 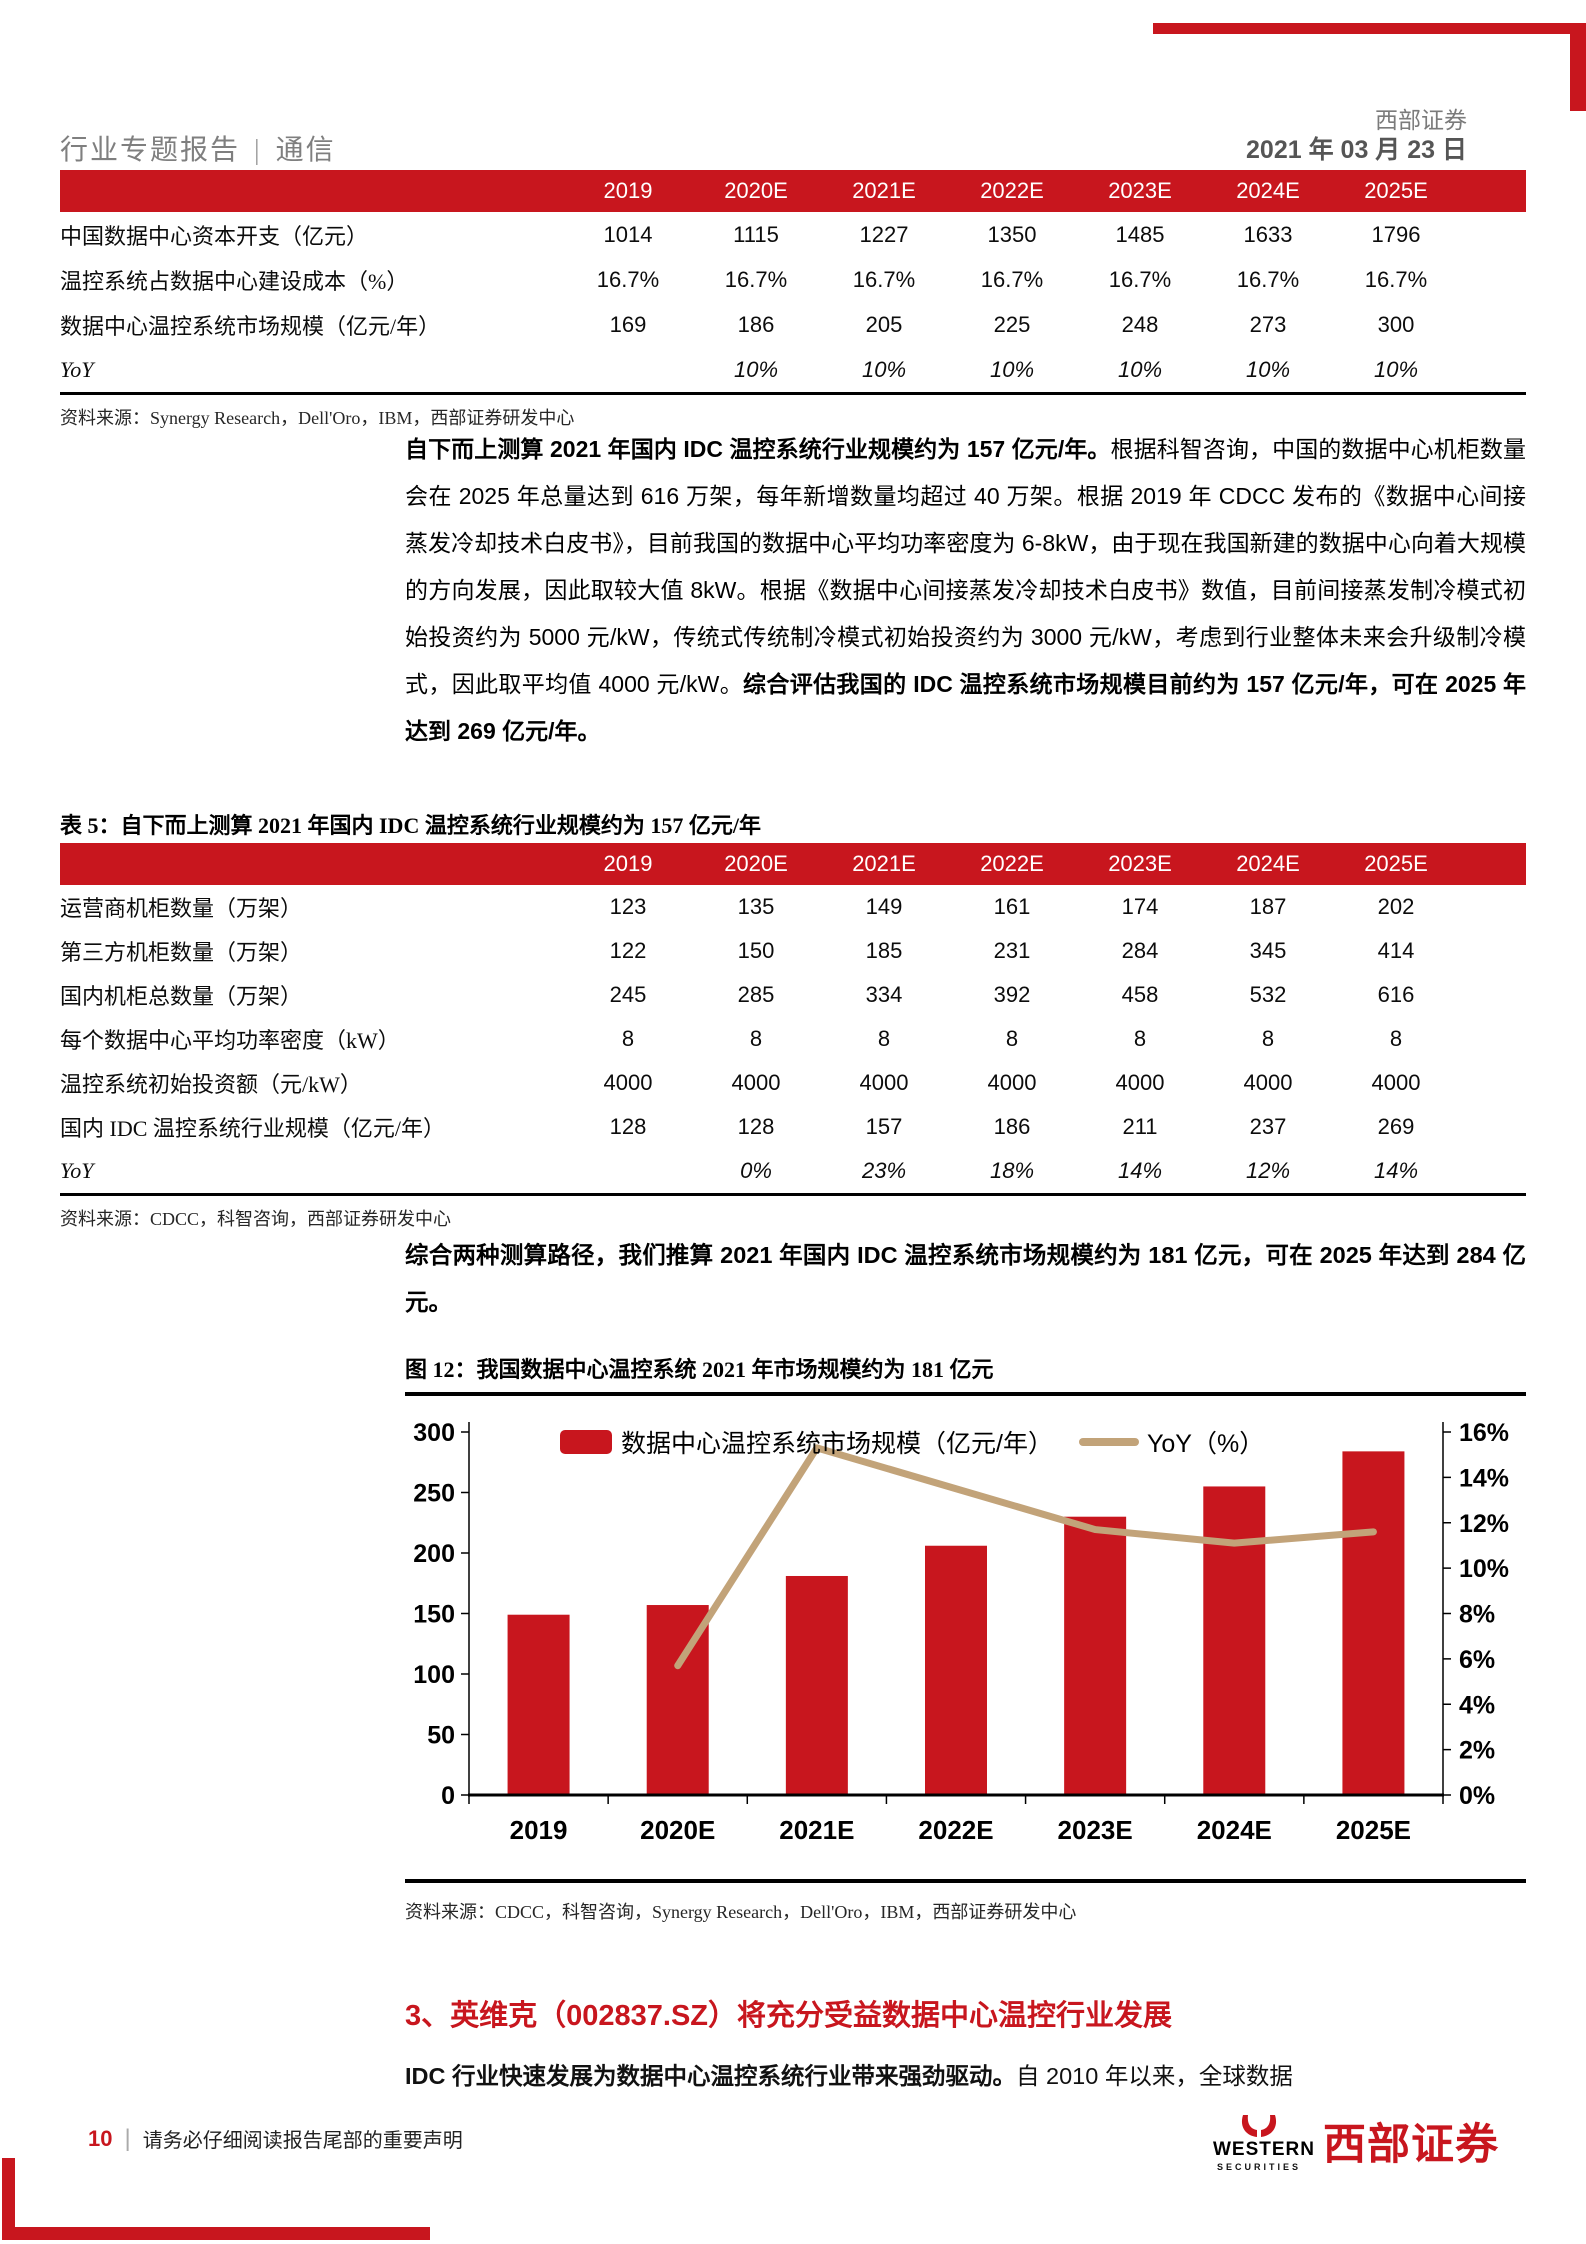 I want to click on logo-chinese-text: 西部证券, so click(x=1411, y=2145).